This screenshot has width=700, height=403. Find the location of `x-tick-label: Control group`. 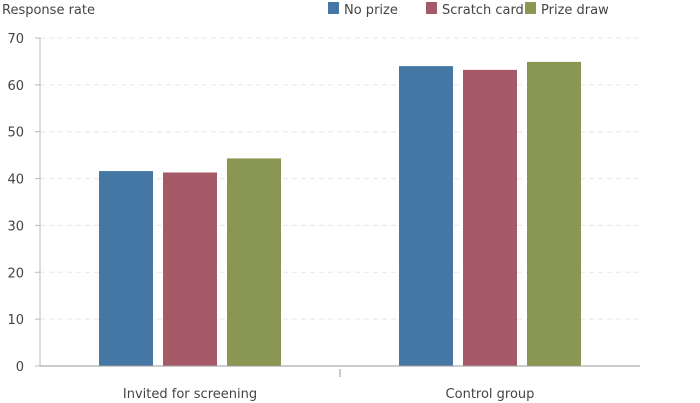

x-tick-label: Control group is located at coordinates (490, 394).